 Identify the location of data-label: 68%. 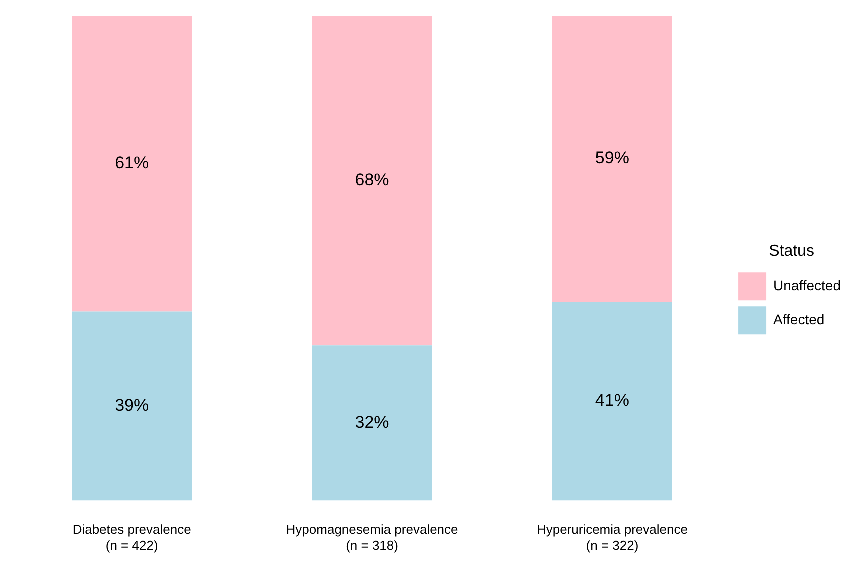
(372, 180).